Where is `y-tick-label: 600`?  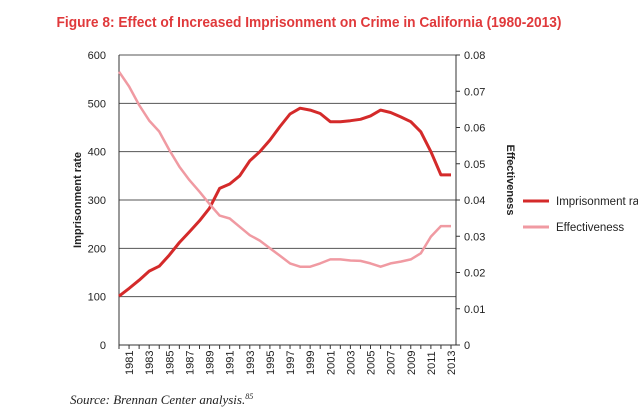 y-tick-label: 600 is located at coordinates (97, 56).